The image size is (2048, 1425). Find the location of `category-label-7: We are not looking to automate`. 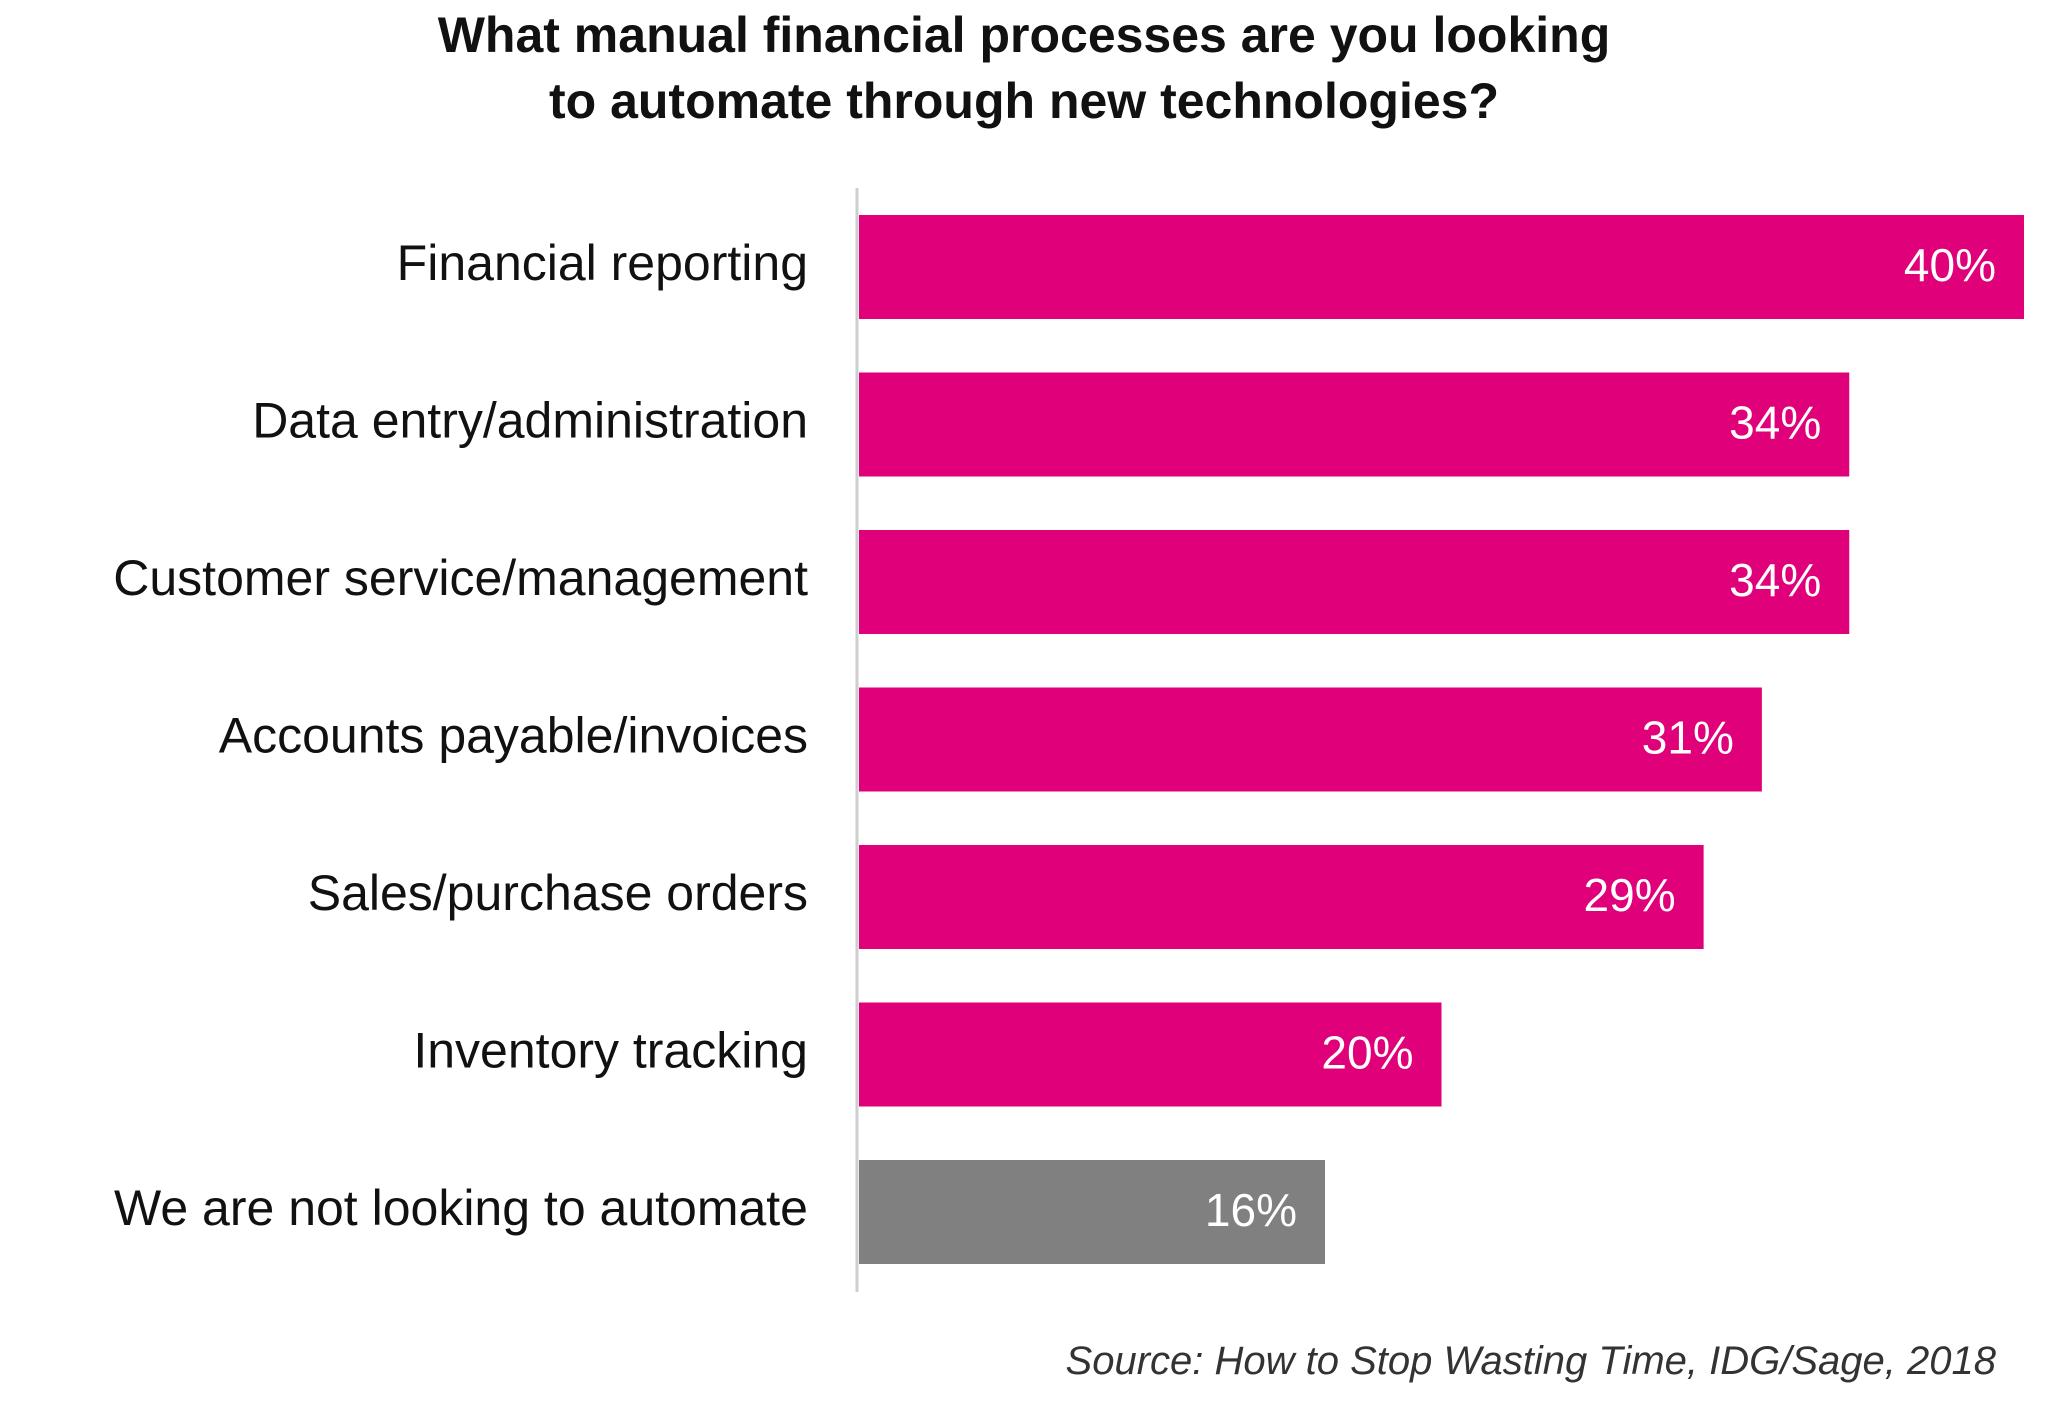

category-label-7: We are not looking to automate is located at coordinates (461, 1208).